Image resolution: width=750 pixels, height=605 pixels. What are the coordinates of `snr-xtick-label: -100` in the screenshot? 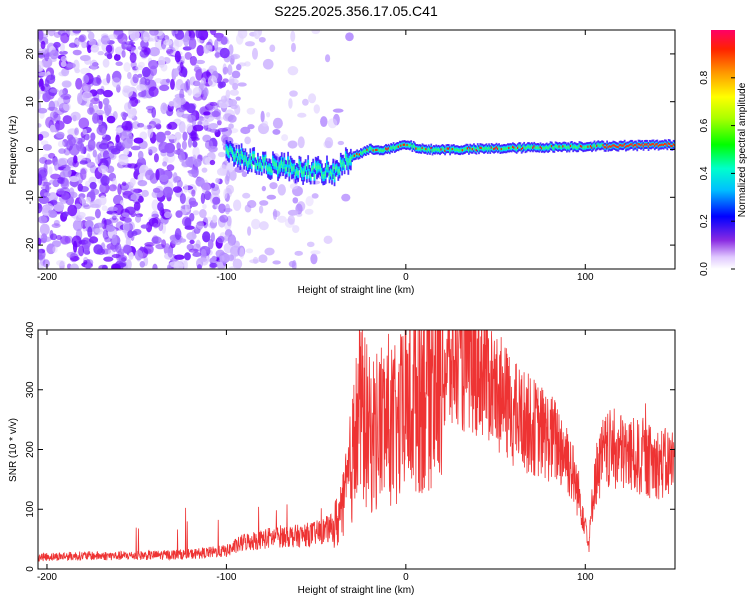 It's located at (226, 577).